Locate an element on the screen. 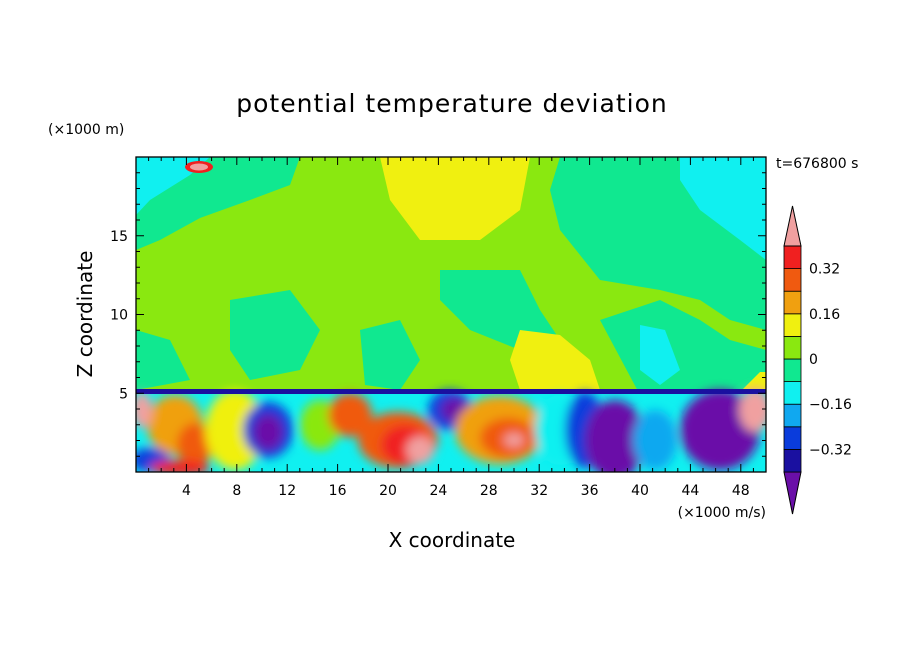 This screenshot has width=904, height=654. colorbar: 0.32 0.16 0 −0.16 −0.32 is located at coordinates (817, 360).